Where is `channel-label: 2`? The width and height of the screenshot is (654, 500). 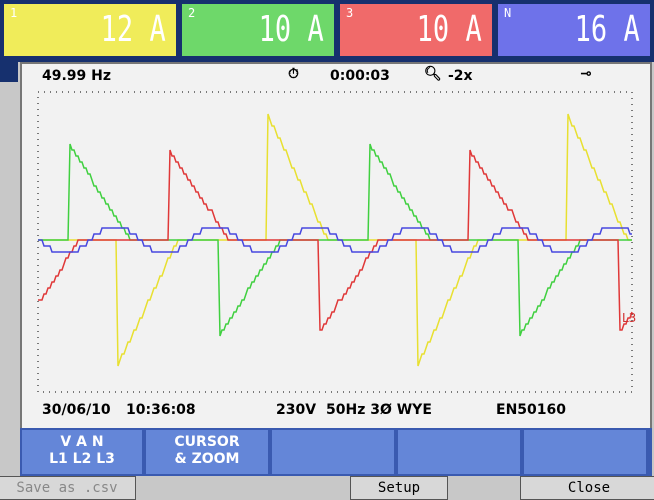 channel-label: 2 is located at coordinates (192, 13).